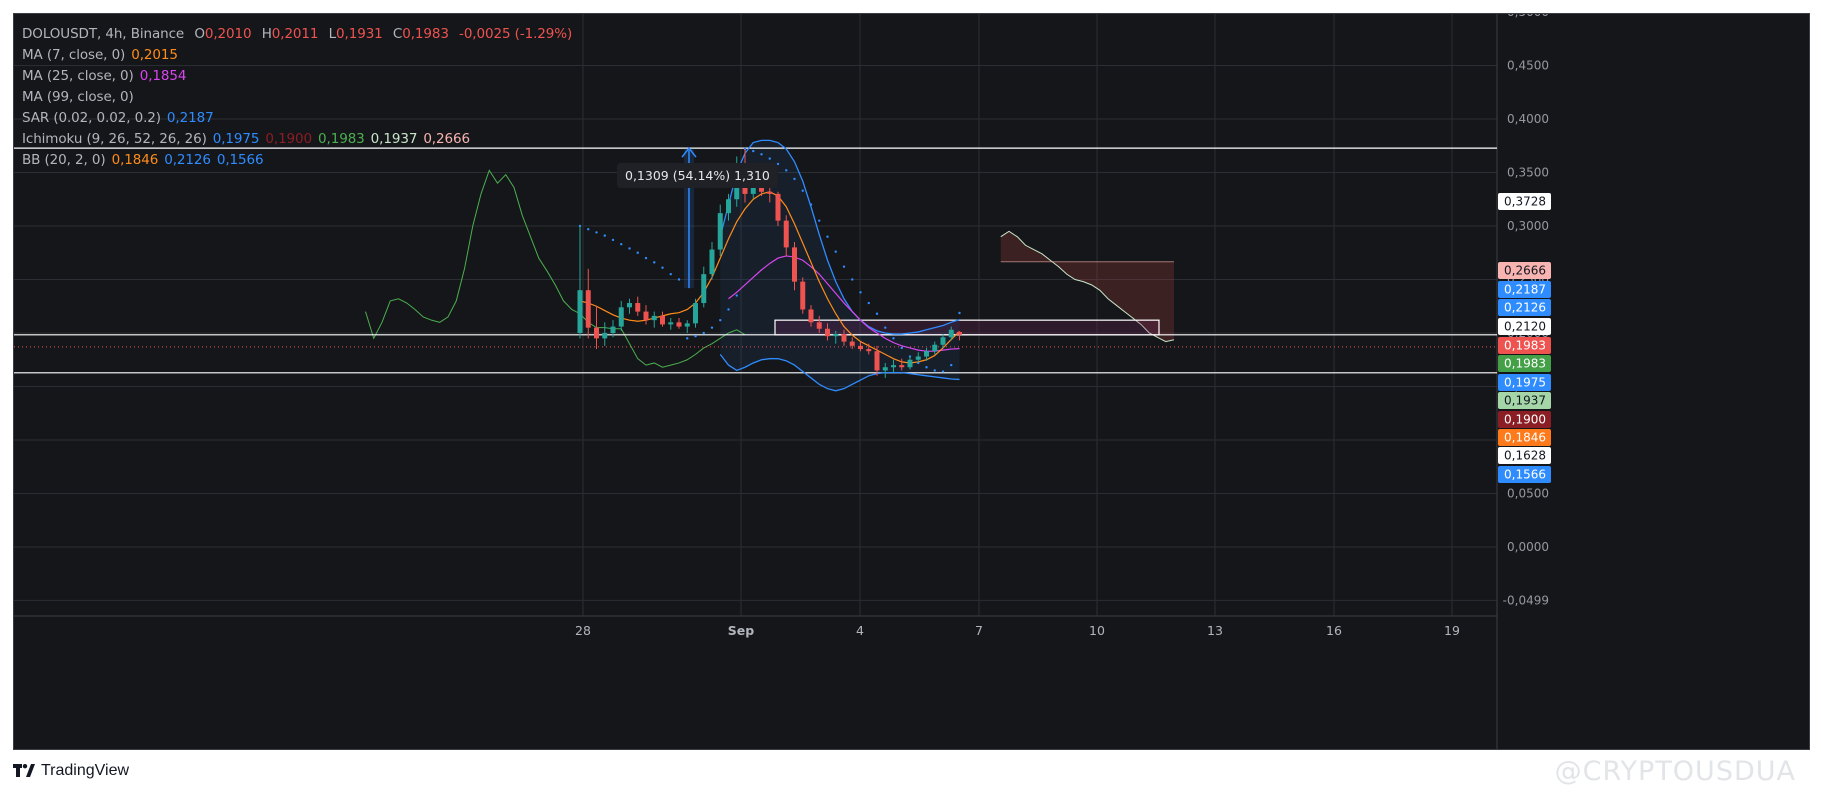  Describe the element at coordinates (300, 55) in the screenshot. I see `indicator-legend-row: MA (7, close, 0) 0,2015` at that location.